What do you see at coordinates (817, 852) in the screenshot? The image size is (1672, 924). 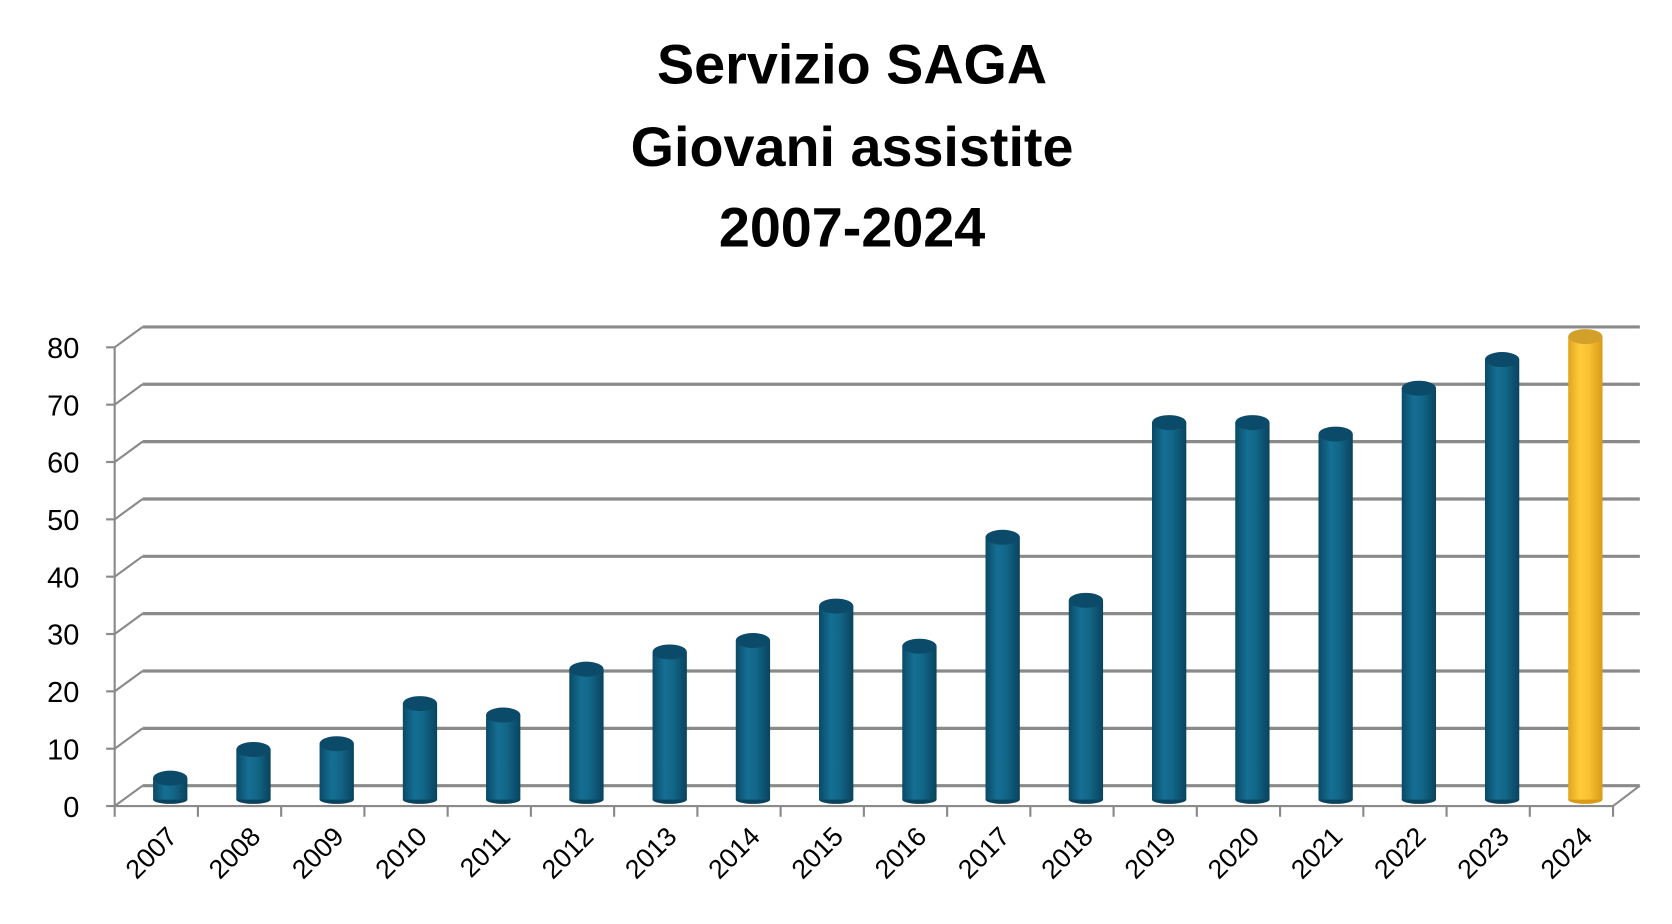 I see `x-tick-label: 2015` at bounding box center [817, 852].